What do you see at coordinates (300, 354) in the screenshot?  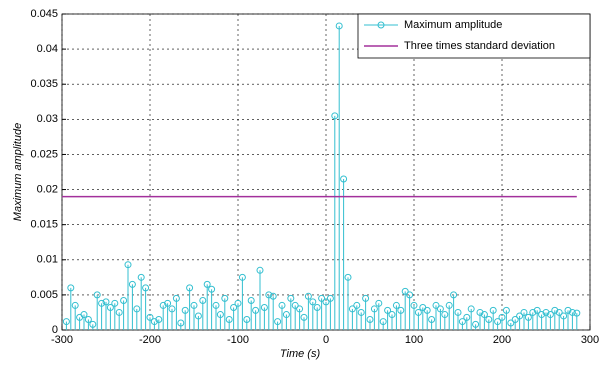 I see `x-axis-label: Time (s)` at bounding box center [300, 354].